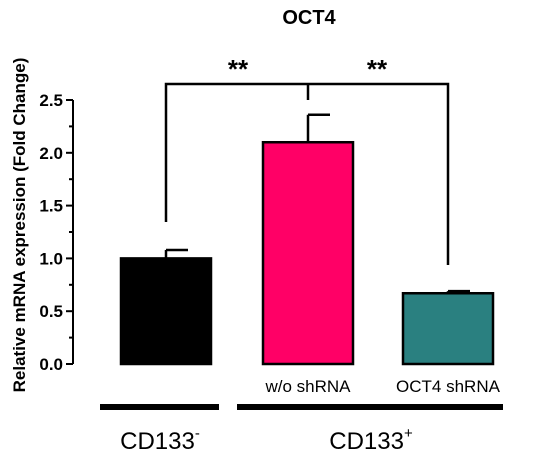 The image size is (550, 456). I want to click on group-label-superscript: -, so click(197, 433).